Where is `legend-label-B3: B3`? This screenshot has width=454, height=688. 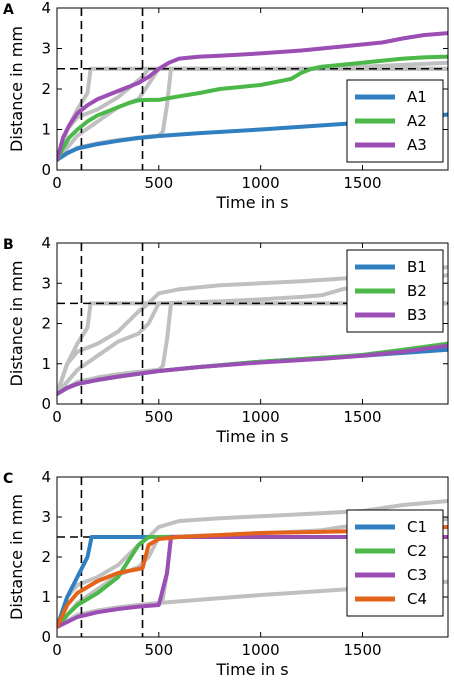 legend-label-B3: B3 is located at coordinates (417, 315).